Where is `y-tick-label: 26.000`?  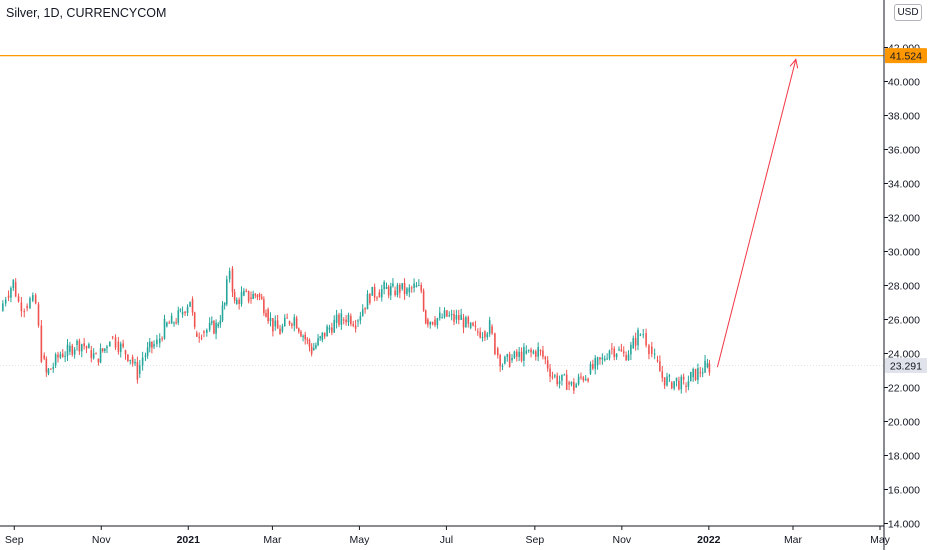
y-tick-label: 26.000 is located at coordinates (904, 321).